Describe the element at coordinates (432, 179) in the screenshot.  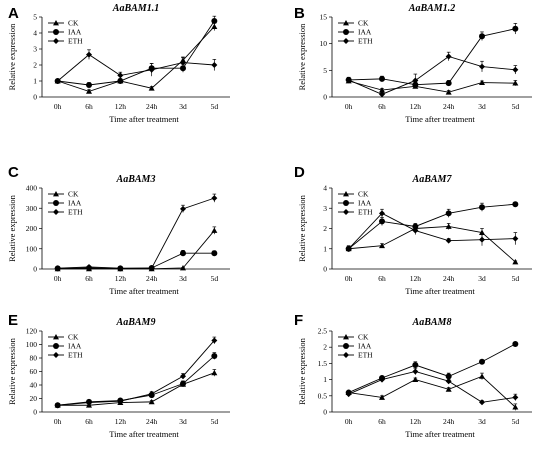
I see `chart-title: AaBAM7` at that location.